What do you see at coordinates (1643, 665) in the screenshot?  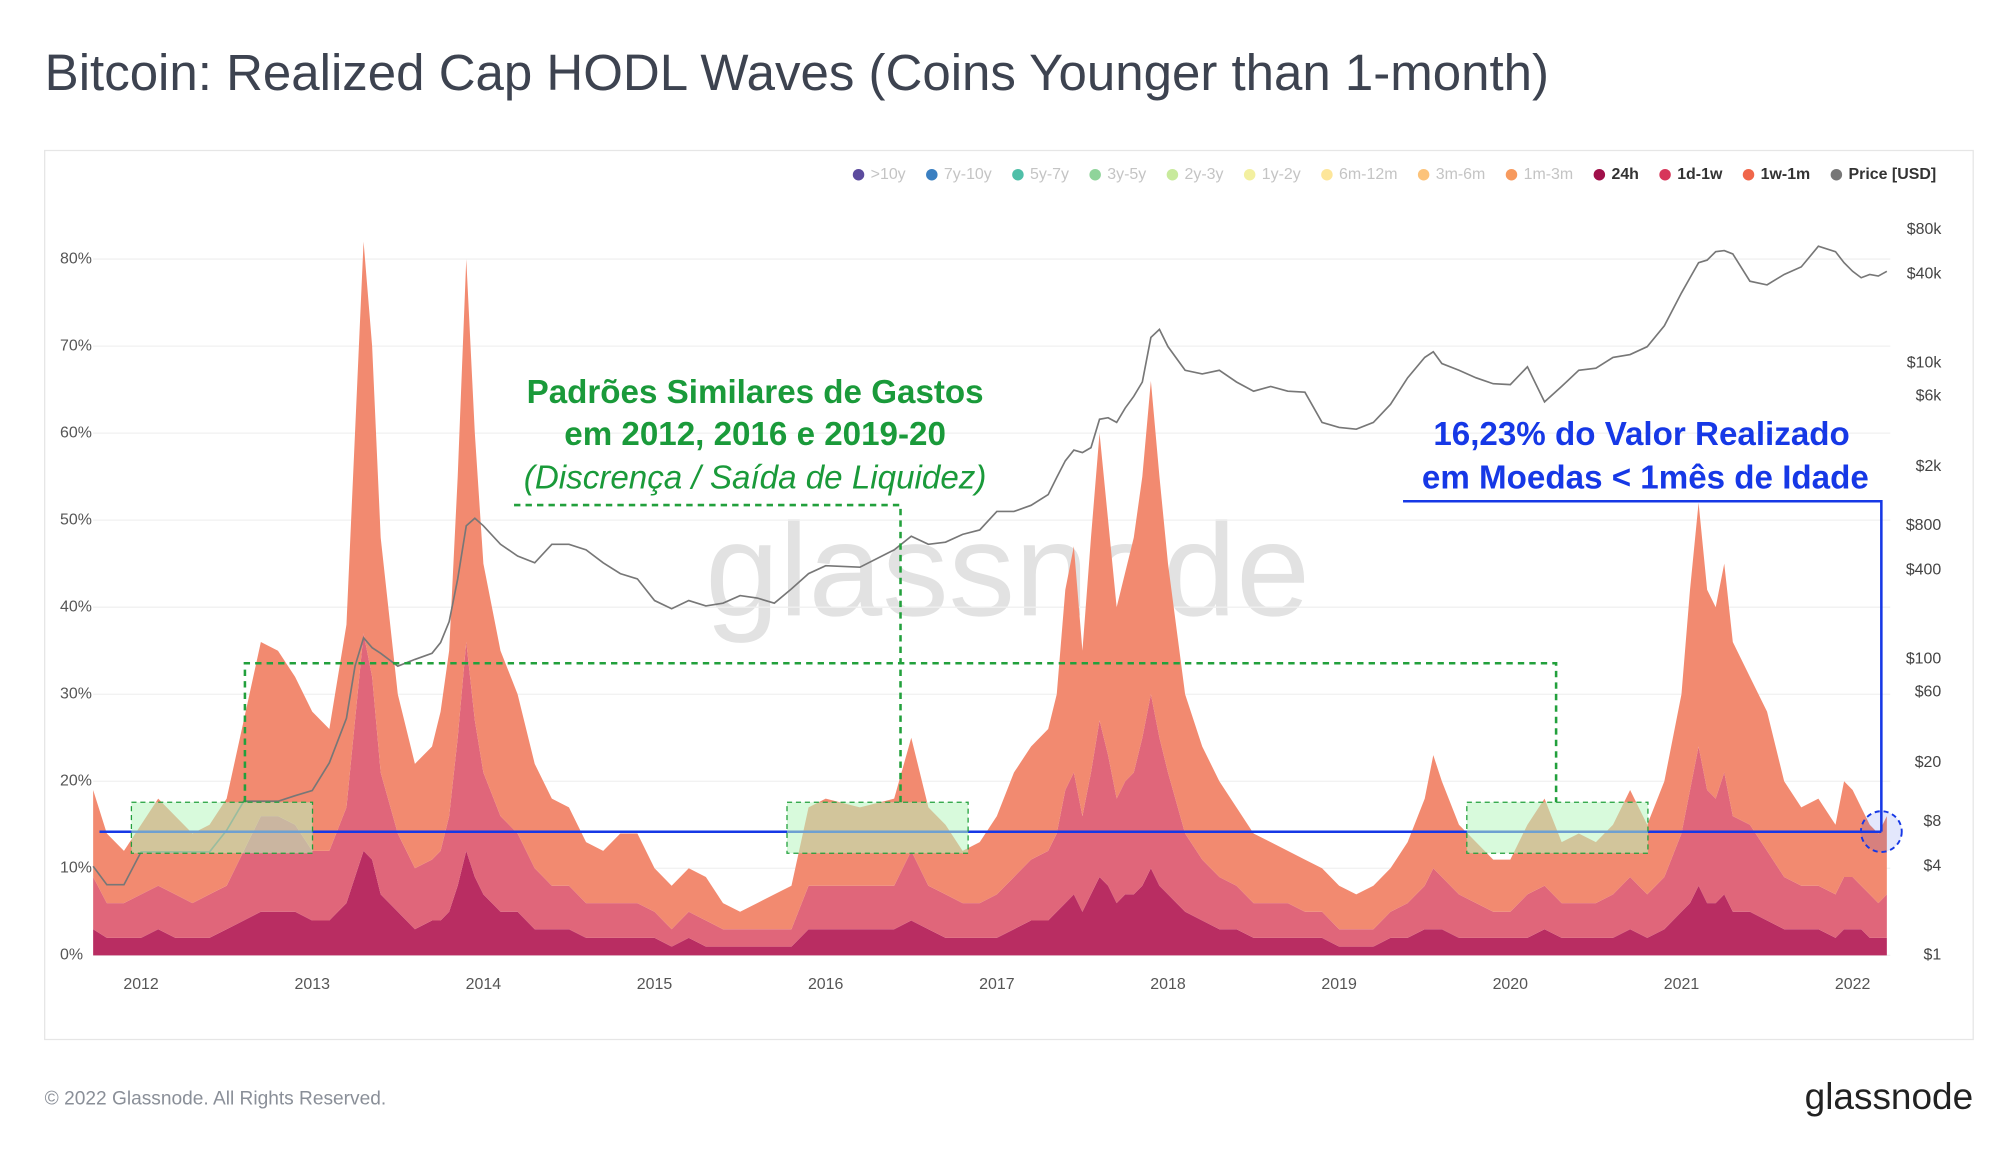 I see `callout-line` at bounding box center [1643, 665].